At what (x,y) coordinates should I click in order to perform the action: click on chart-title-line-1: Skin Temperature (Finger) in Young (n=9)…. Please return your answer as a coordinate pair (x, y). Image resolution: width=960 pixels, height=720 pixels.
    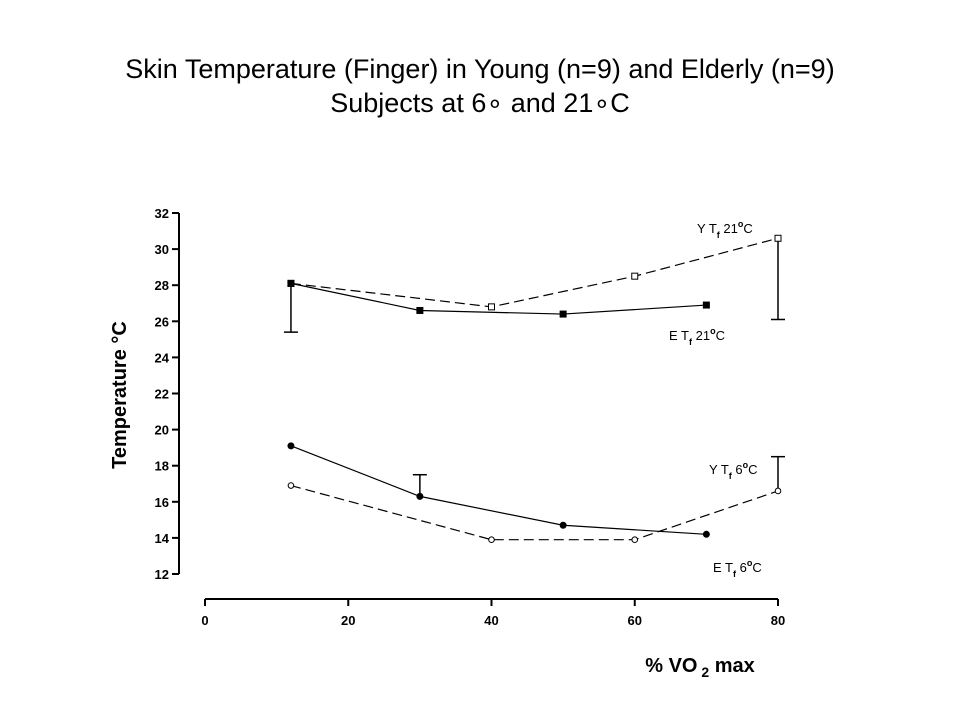
    Looking at the image, I should click on (480, 69).